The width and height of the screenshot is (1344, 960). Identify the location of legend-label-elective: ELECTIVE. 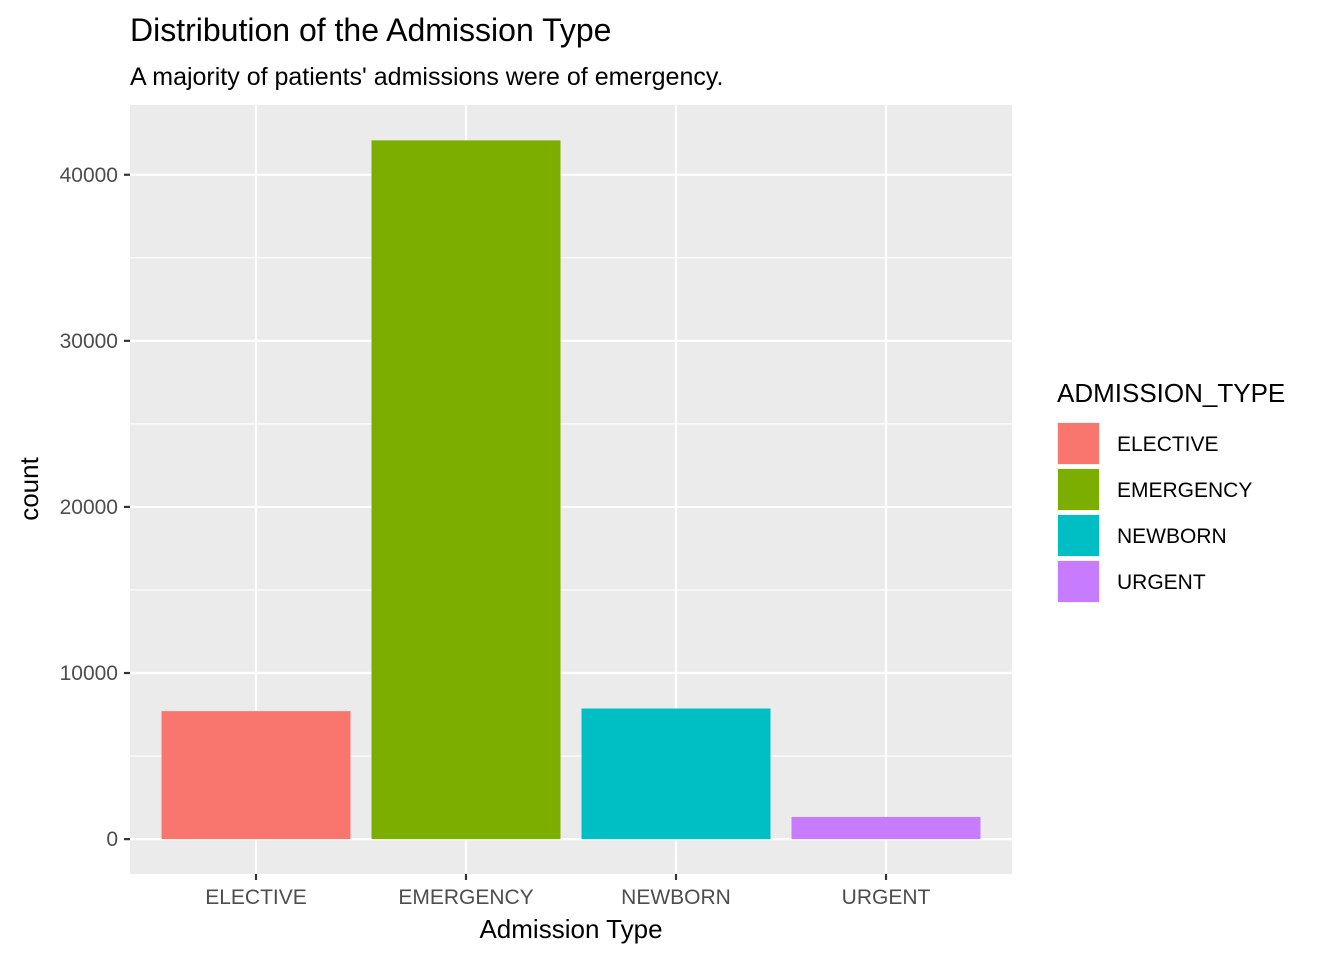
(1168, 444).